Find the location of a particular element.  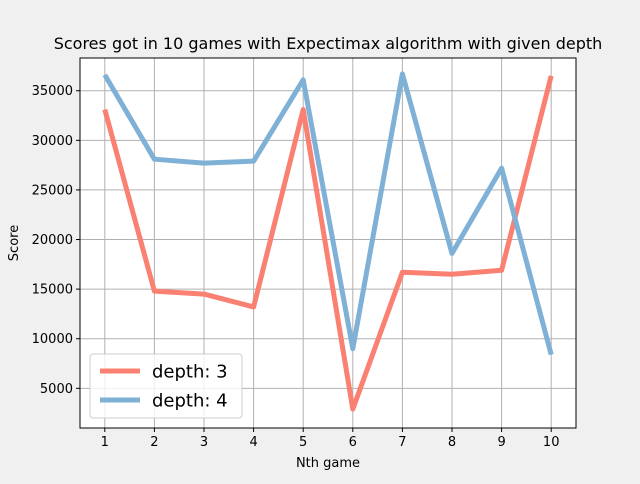

y-tick-label: 10000 is located at coordinates (52, 339).